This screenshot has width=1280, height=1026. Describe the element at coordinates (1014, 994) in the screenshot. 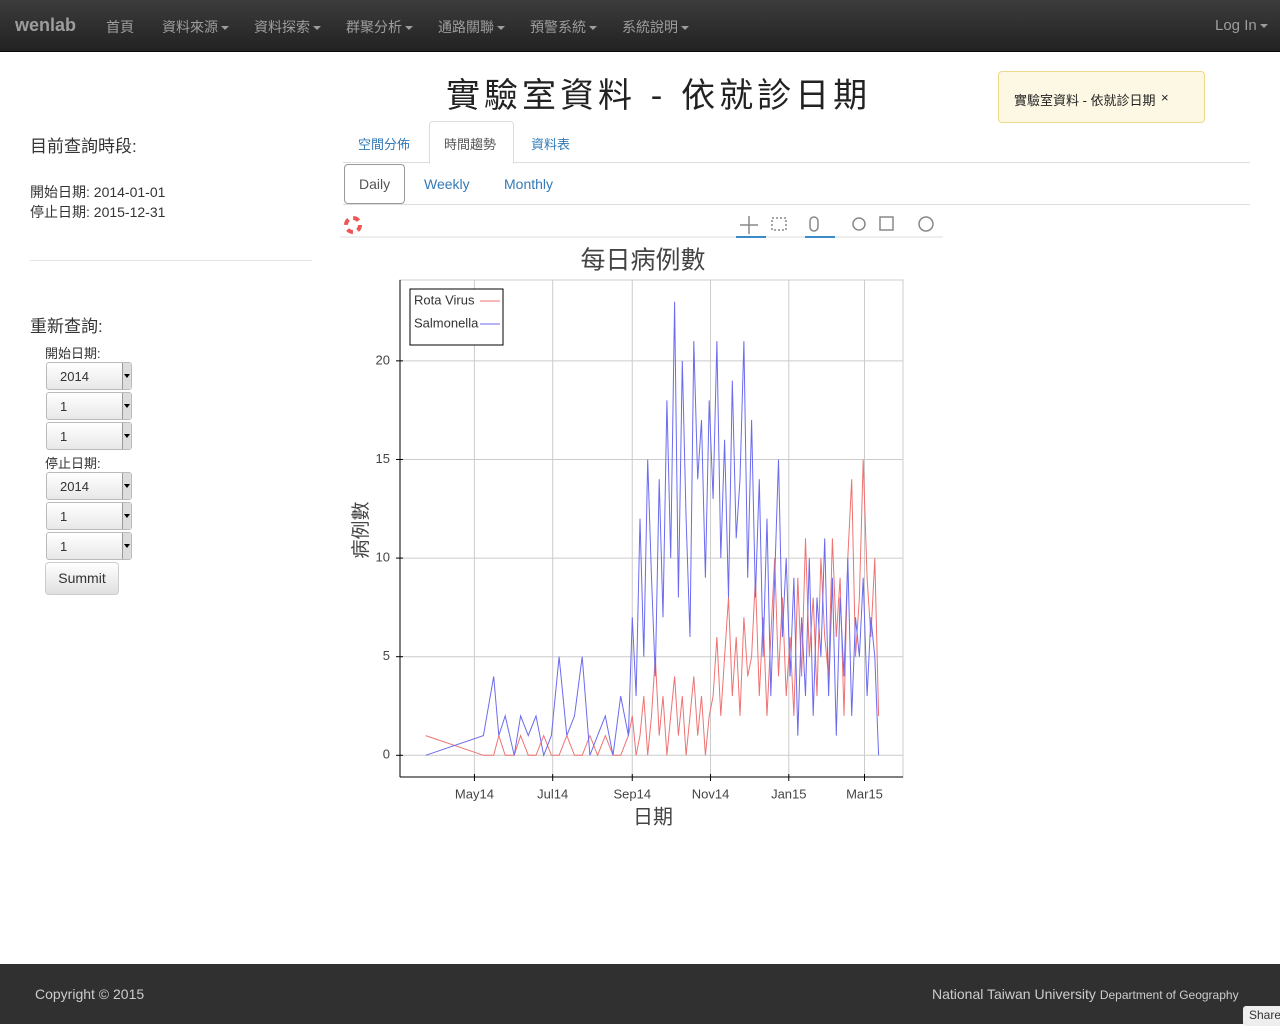

I see `org: National Taiwan University` at that location.